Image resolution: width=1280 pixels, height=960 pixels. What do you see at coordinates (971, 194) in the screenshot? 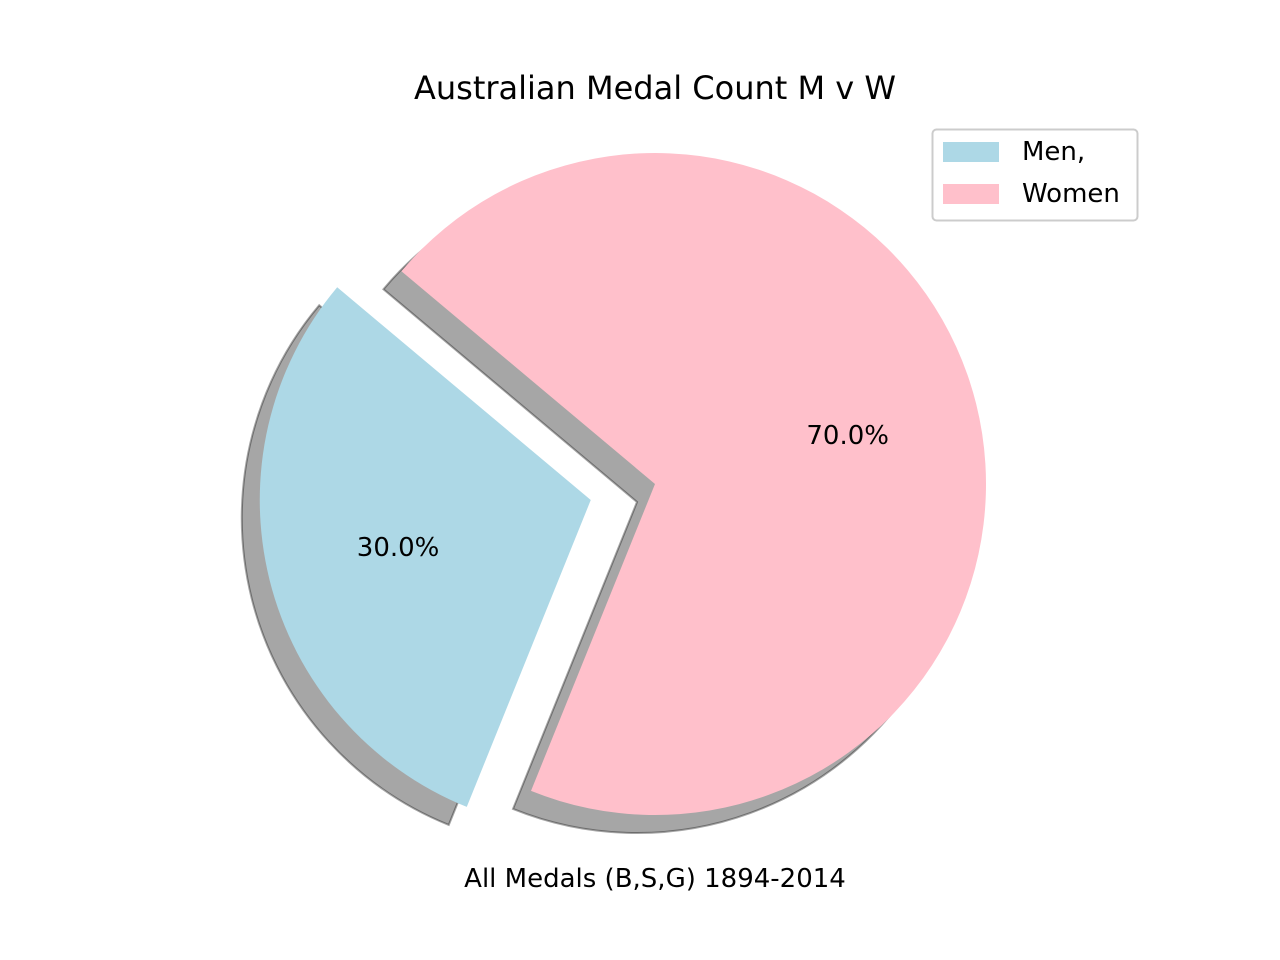
I see `legend-swatch-women` at bounding box center [971, 194].